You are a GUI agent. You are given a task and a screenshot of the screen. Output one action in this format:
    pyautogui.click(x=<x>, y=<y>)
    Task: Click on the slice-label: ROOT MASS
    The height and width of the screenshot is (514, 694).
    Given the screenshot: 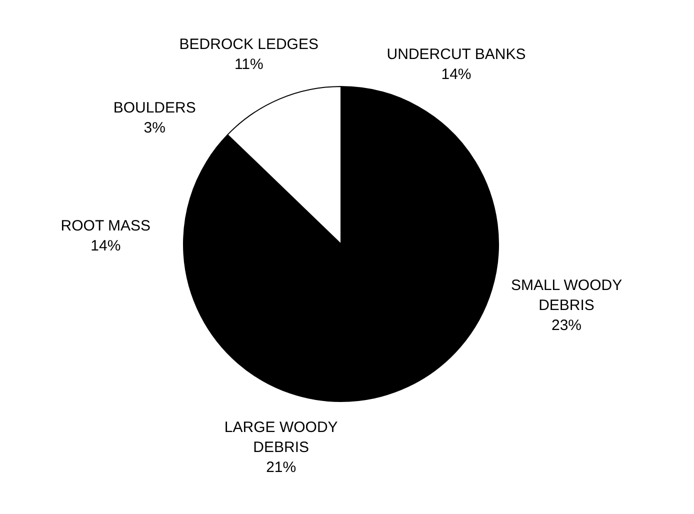 What is the action you would take?
    pyautogui.click(x=105, y=226)
    